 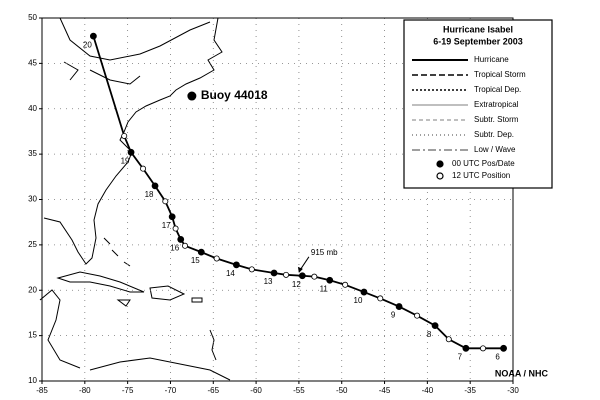 I want to click on date-label: 6, so click(x=497, y=356).